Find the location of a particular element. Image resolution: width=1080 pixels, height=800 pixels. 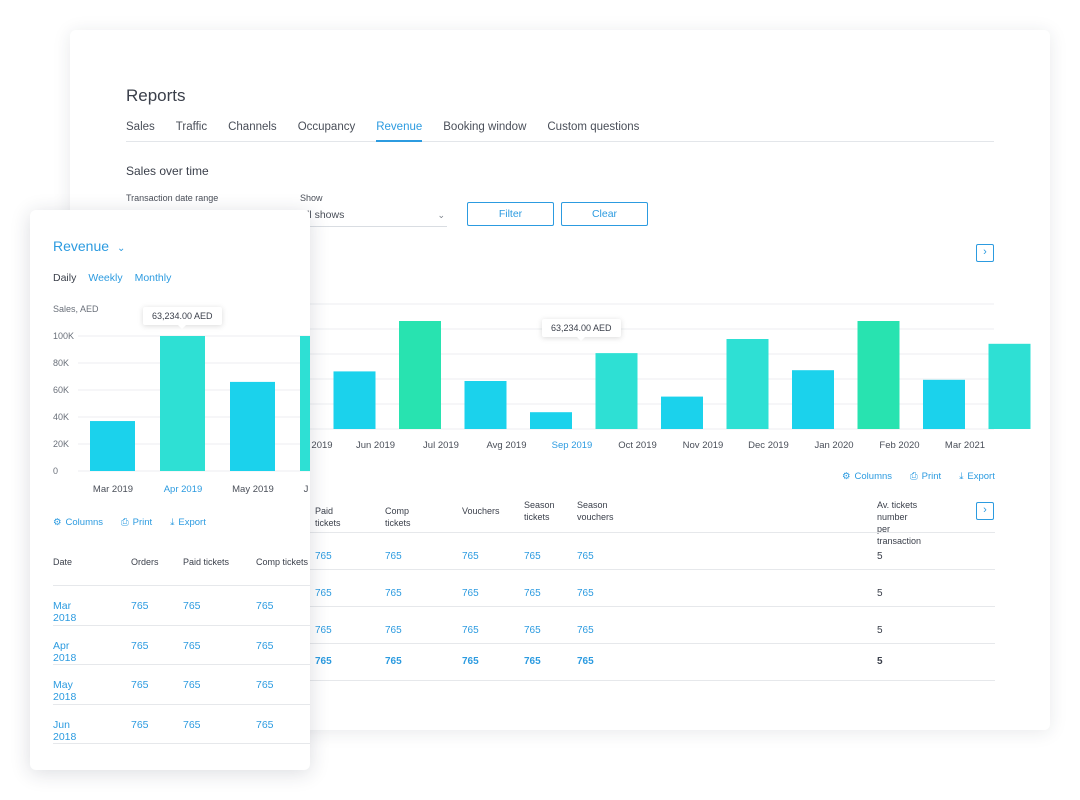

column-header: Season tickets is located at coordinates (539, 511).